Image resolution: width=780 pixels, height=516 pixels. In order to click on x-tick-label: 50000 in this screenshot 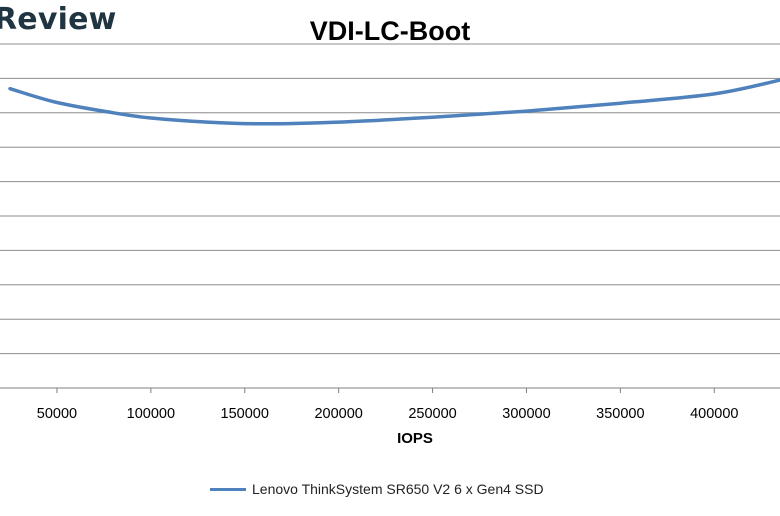, I will do `click(57, 414)`.